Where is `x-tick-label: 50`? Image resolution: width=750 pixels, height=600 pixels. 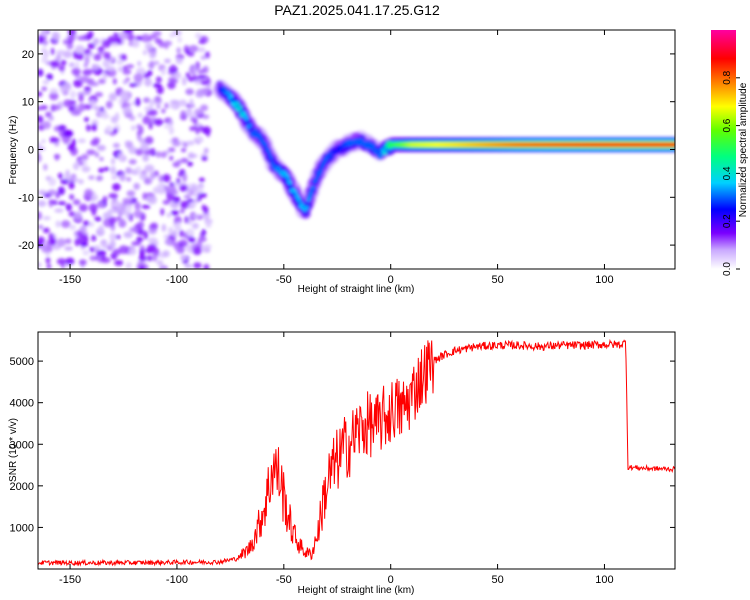
x-tick-label: 50 is located at coordinates (497, 280).